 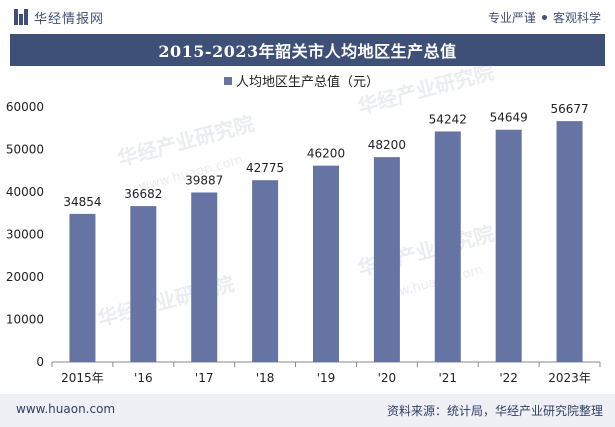 What do you see at coordinates (25, 150) in the screenshot?
I see `y-tick-label: 50000` at bounding box center [25, 150].